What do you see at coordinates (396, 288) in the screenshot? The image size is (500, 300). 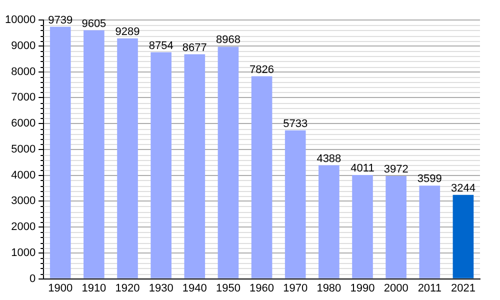 I see `x-tick-label: 2000` at bounding box center [396, 288].